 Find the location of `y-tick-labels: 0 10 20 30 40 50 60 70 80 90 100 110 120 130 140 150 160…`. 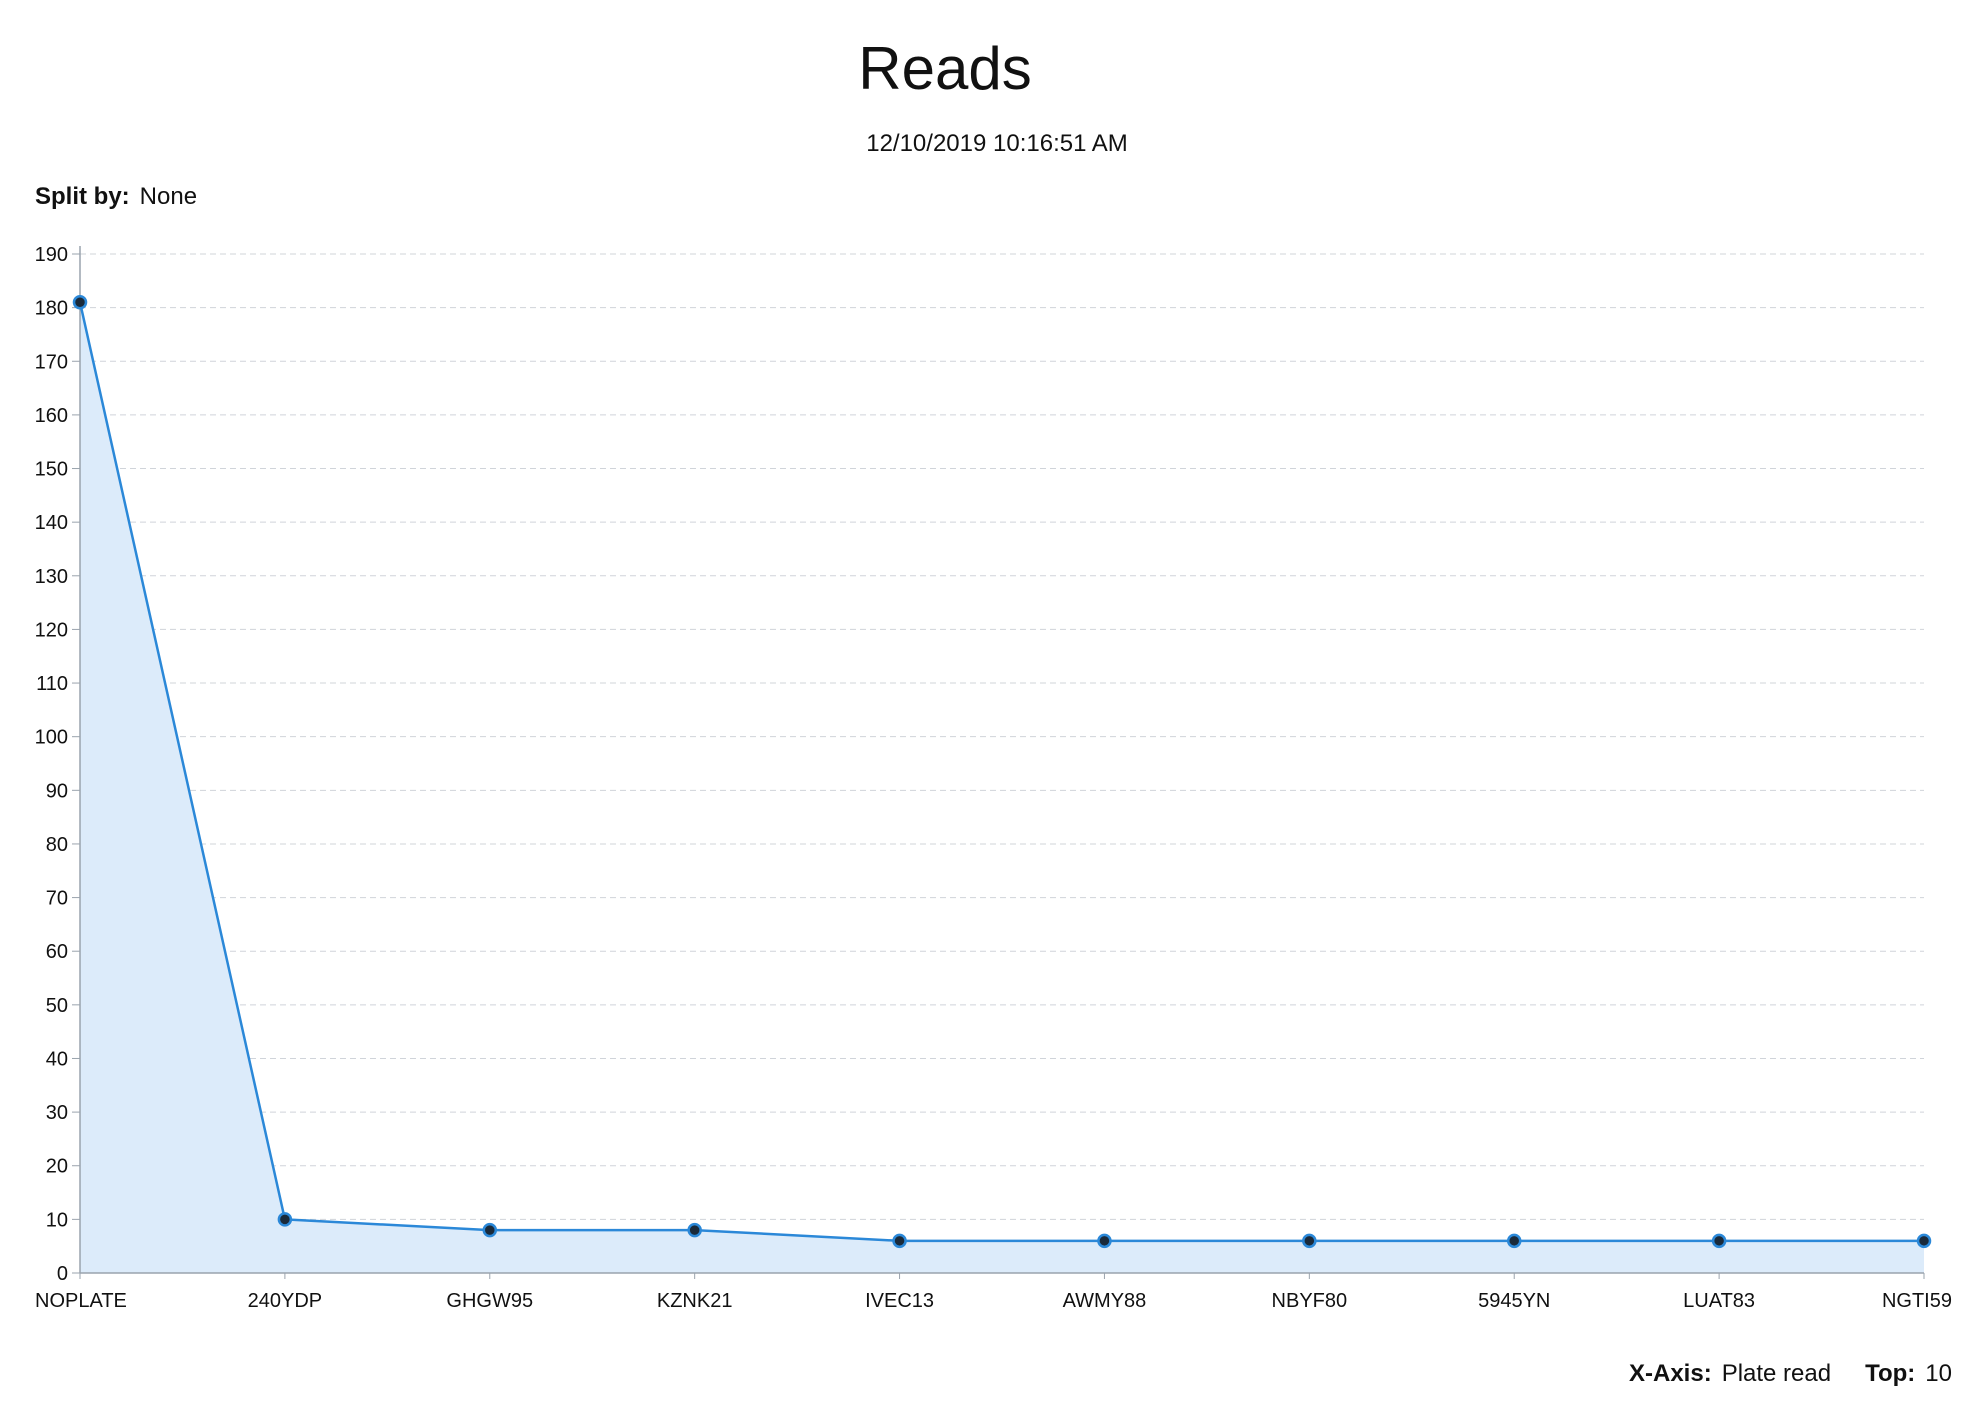

y-tick-labels: 0 10 20 30 40 50 60 70 80 90 100 110 120 130 140 150 160… is located at coordinates (51, 764).